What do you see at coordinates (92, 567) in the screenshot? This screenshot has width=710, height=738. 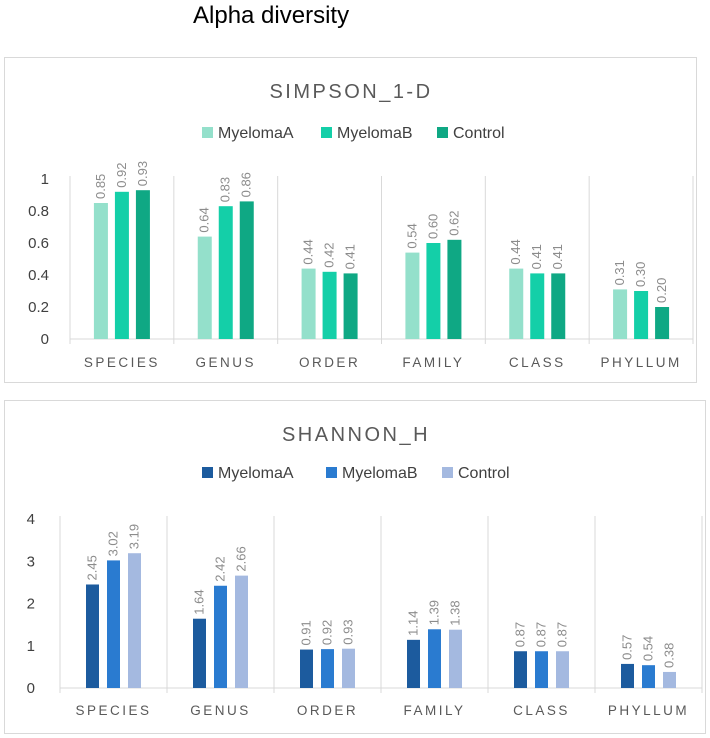 I see `data-label: 2.45` at bounding box center [92, 567].